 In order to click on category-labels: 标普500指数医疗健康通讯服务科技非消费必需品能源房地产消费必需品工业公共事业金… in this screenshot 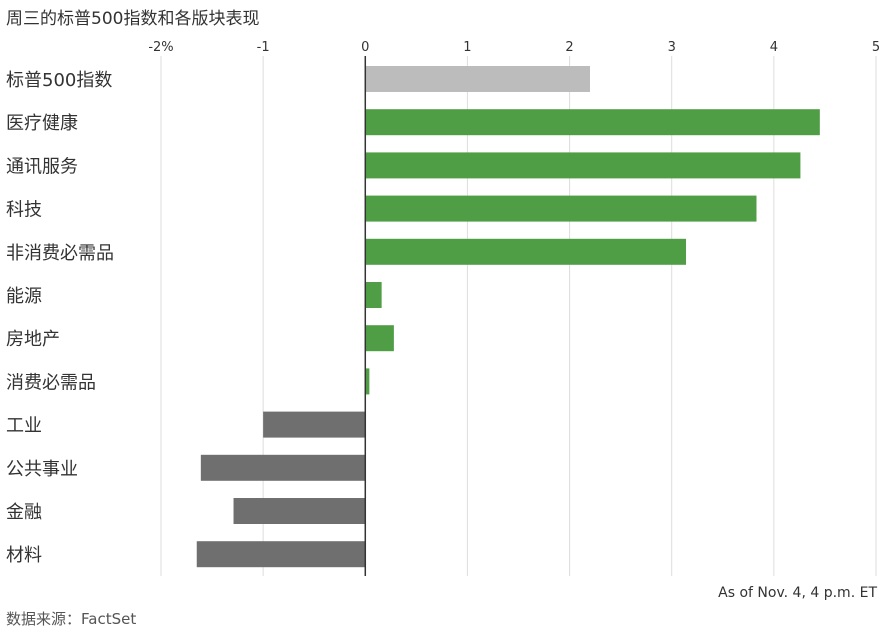, I will do `click(60, 318)`.